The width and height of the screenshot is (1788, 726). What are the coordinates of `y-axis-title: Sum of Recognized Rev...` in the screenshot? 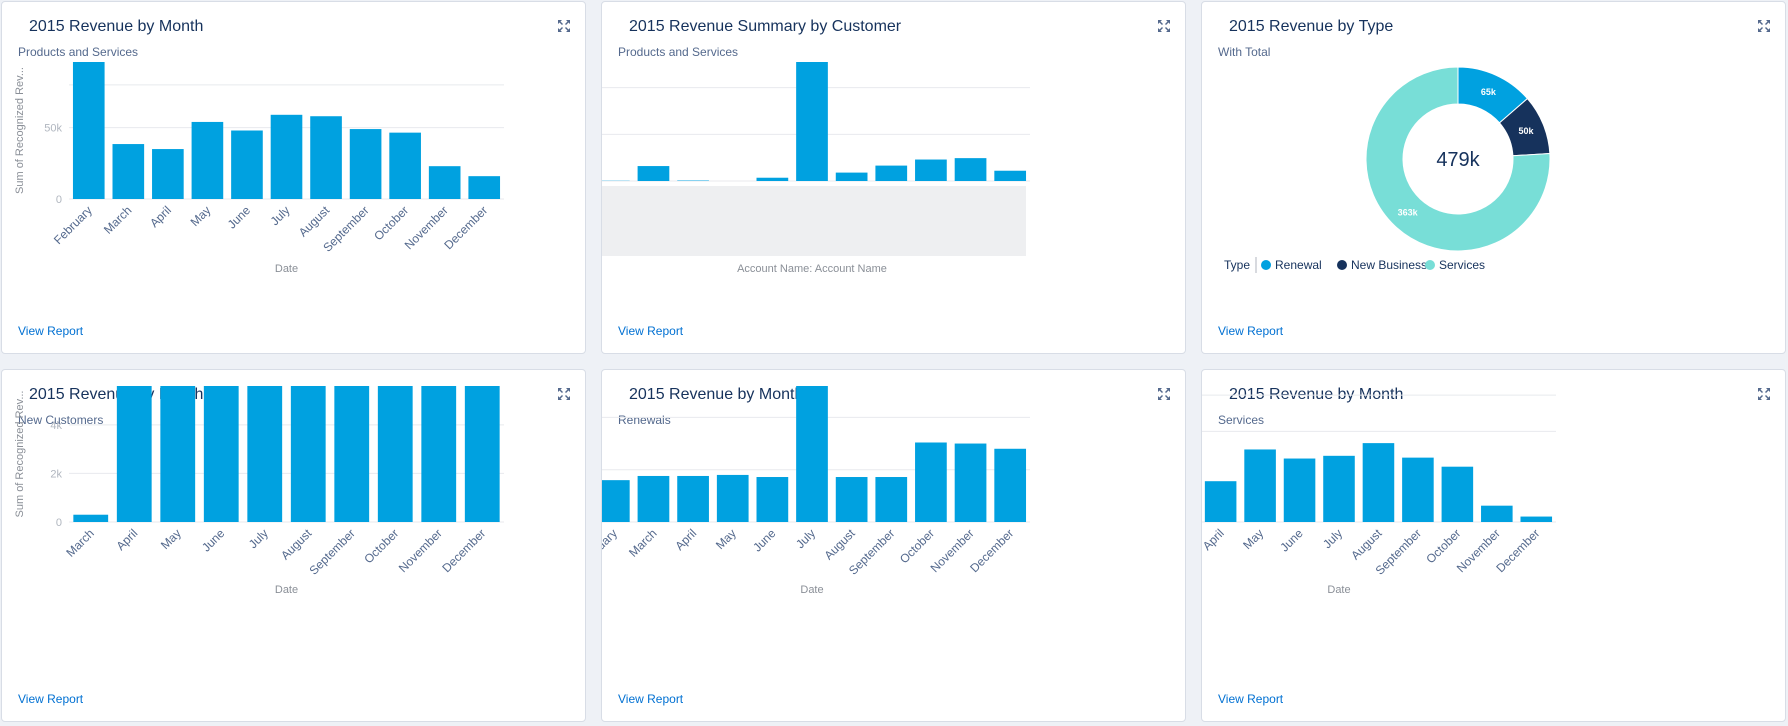 It's located at (20, 454).